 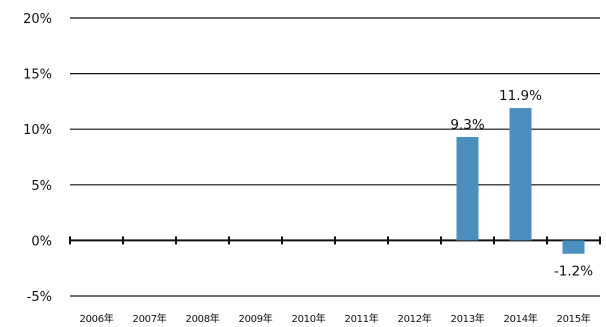 I want to click on y-tick-label: 10%, so click(x=37, y=130).